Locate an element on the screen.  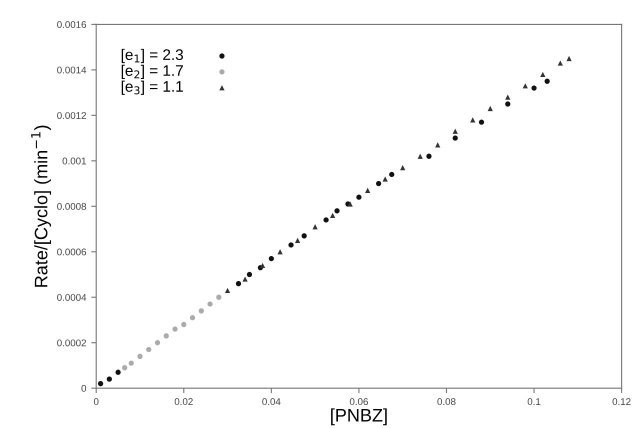
y-tick-label: 0 is located at coordinates (83, 388).